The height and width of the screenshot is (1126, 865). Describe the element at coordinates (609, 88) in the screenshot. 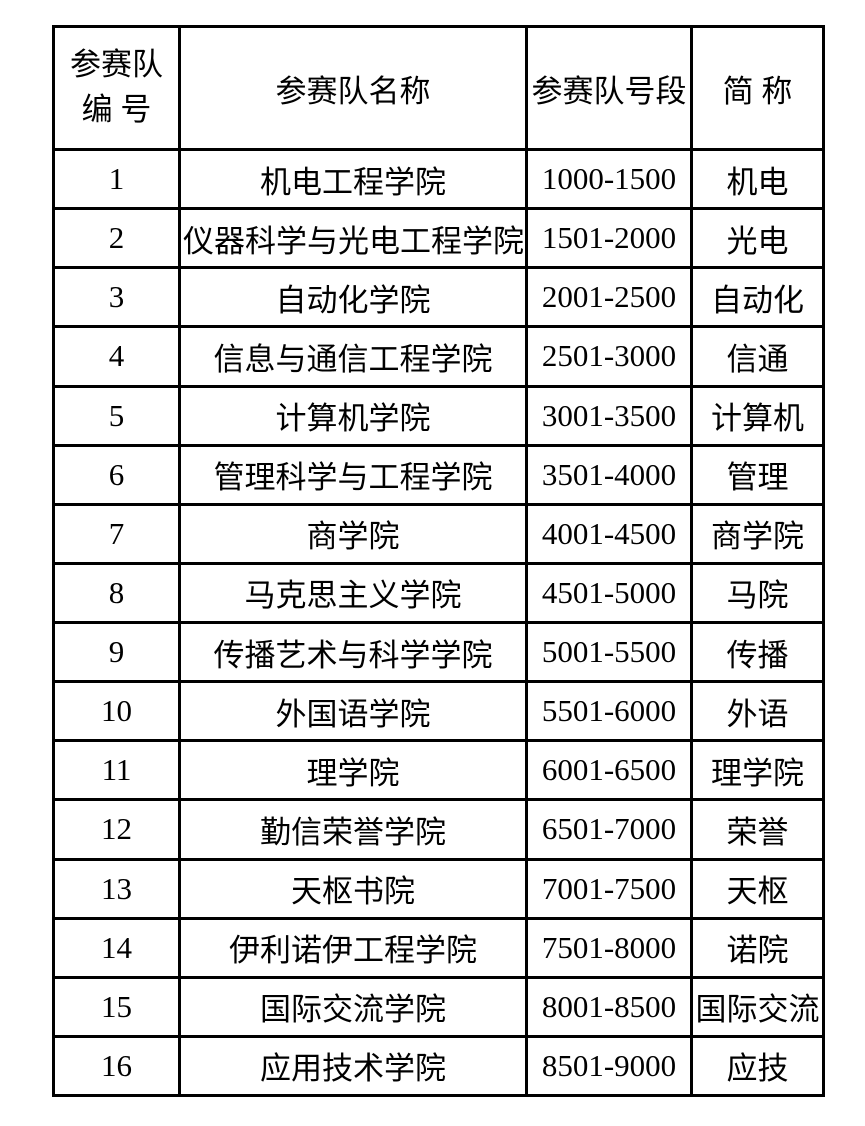

I see `header-team-range: 参赛队号段` at that location.